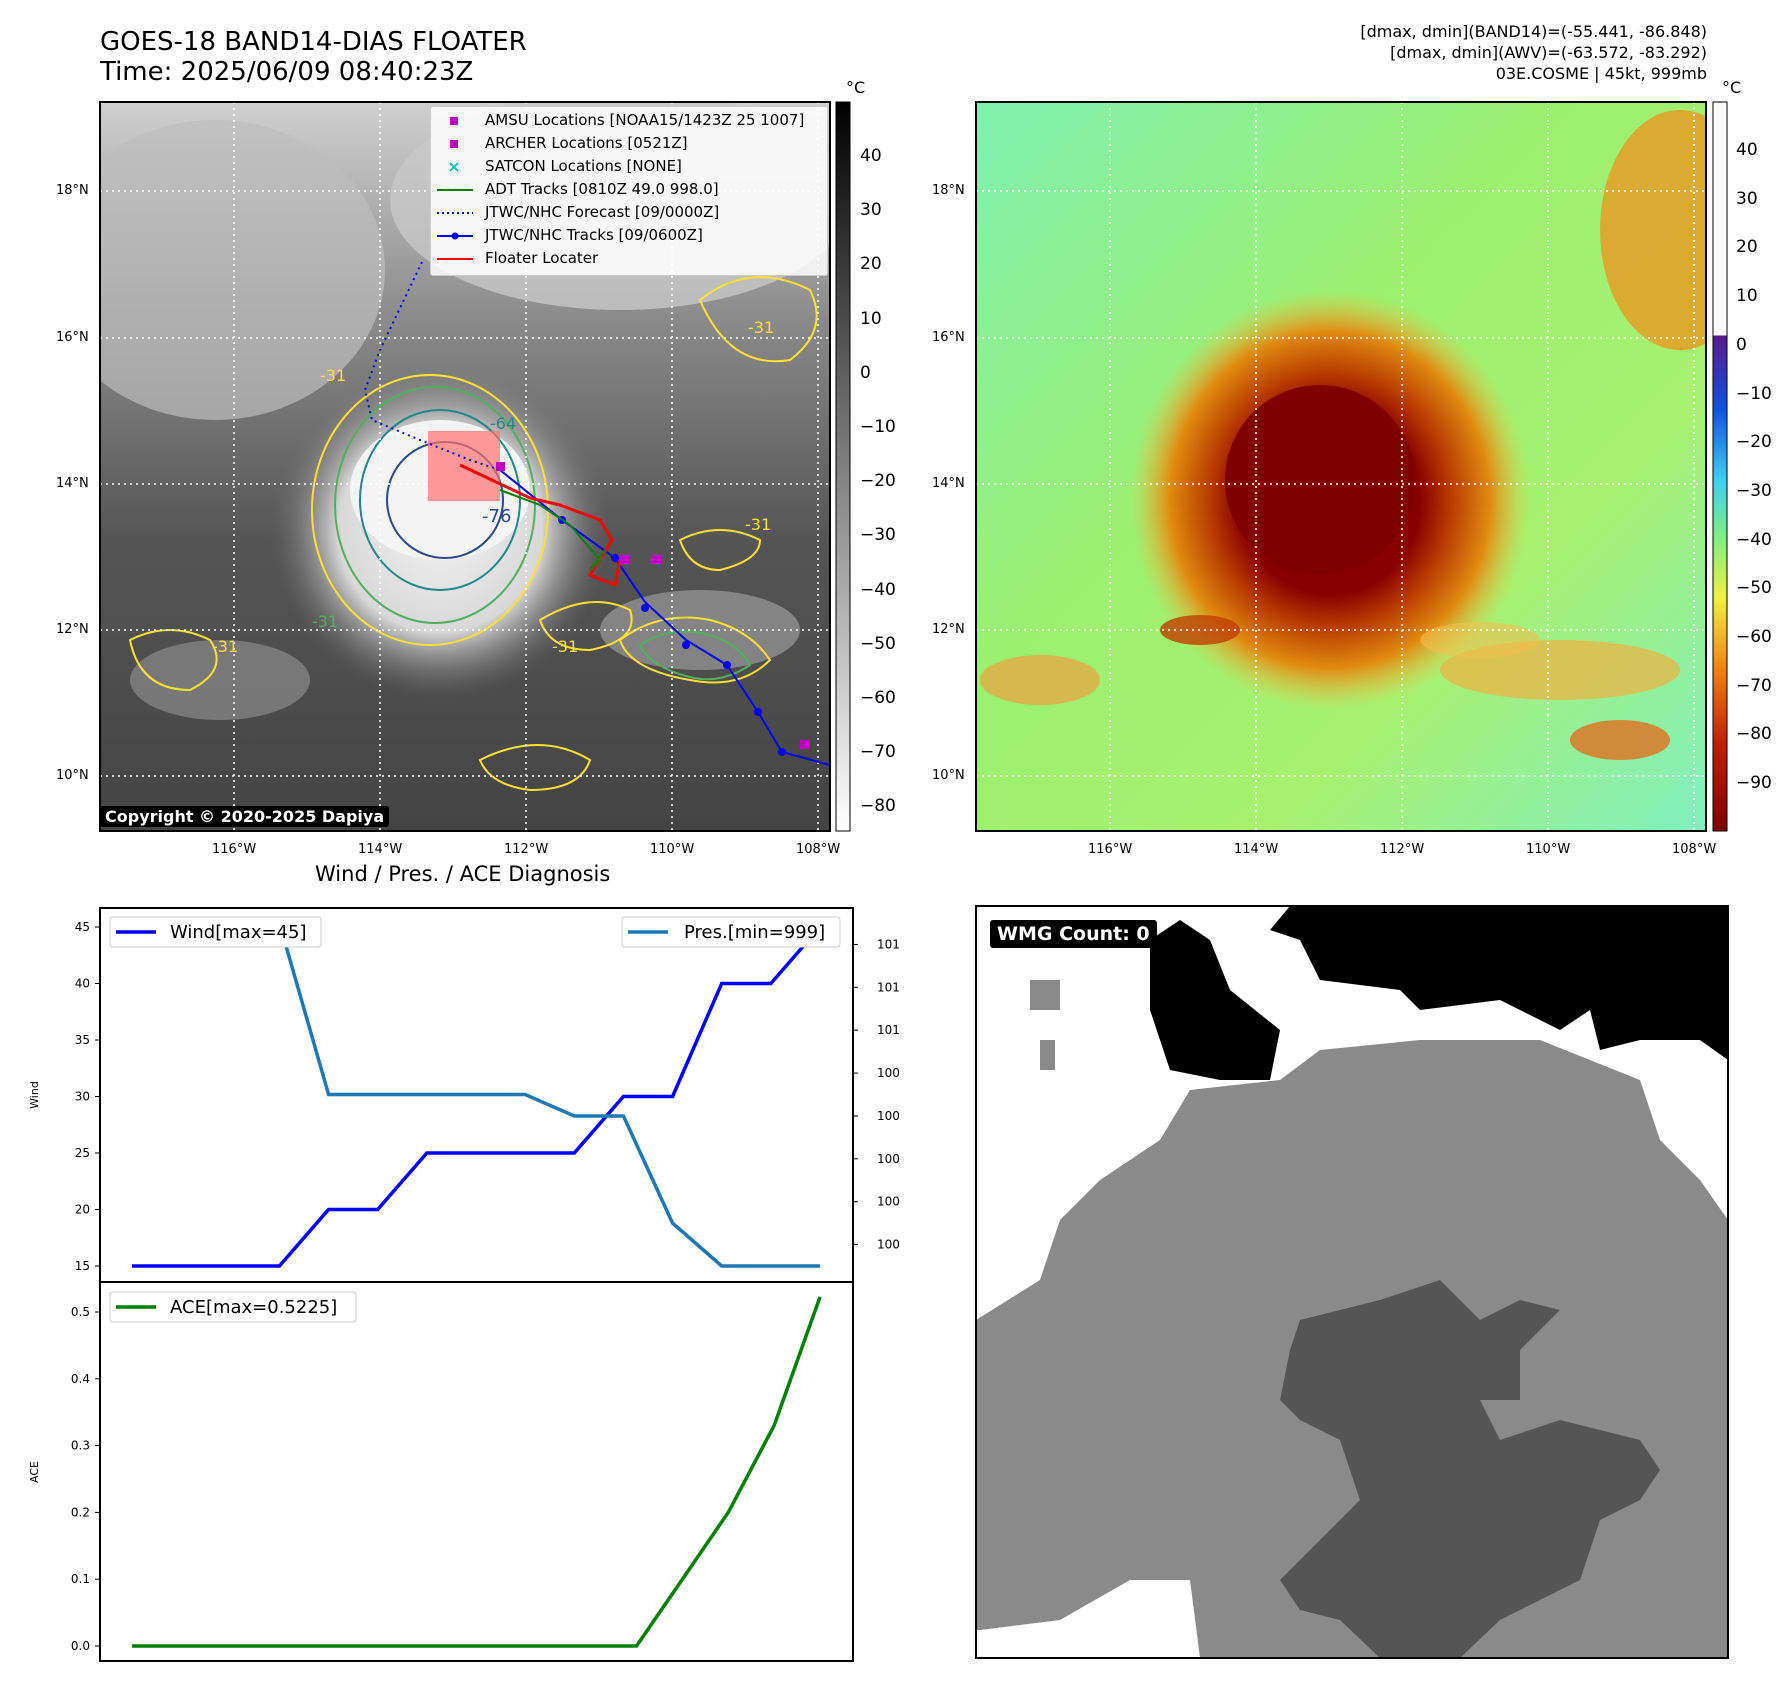  I want to click on ir-colorbar-tick: −20, so click(878, 481).